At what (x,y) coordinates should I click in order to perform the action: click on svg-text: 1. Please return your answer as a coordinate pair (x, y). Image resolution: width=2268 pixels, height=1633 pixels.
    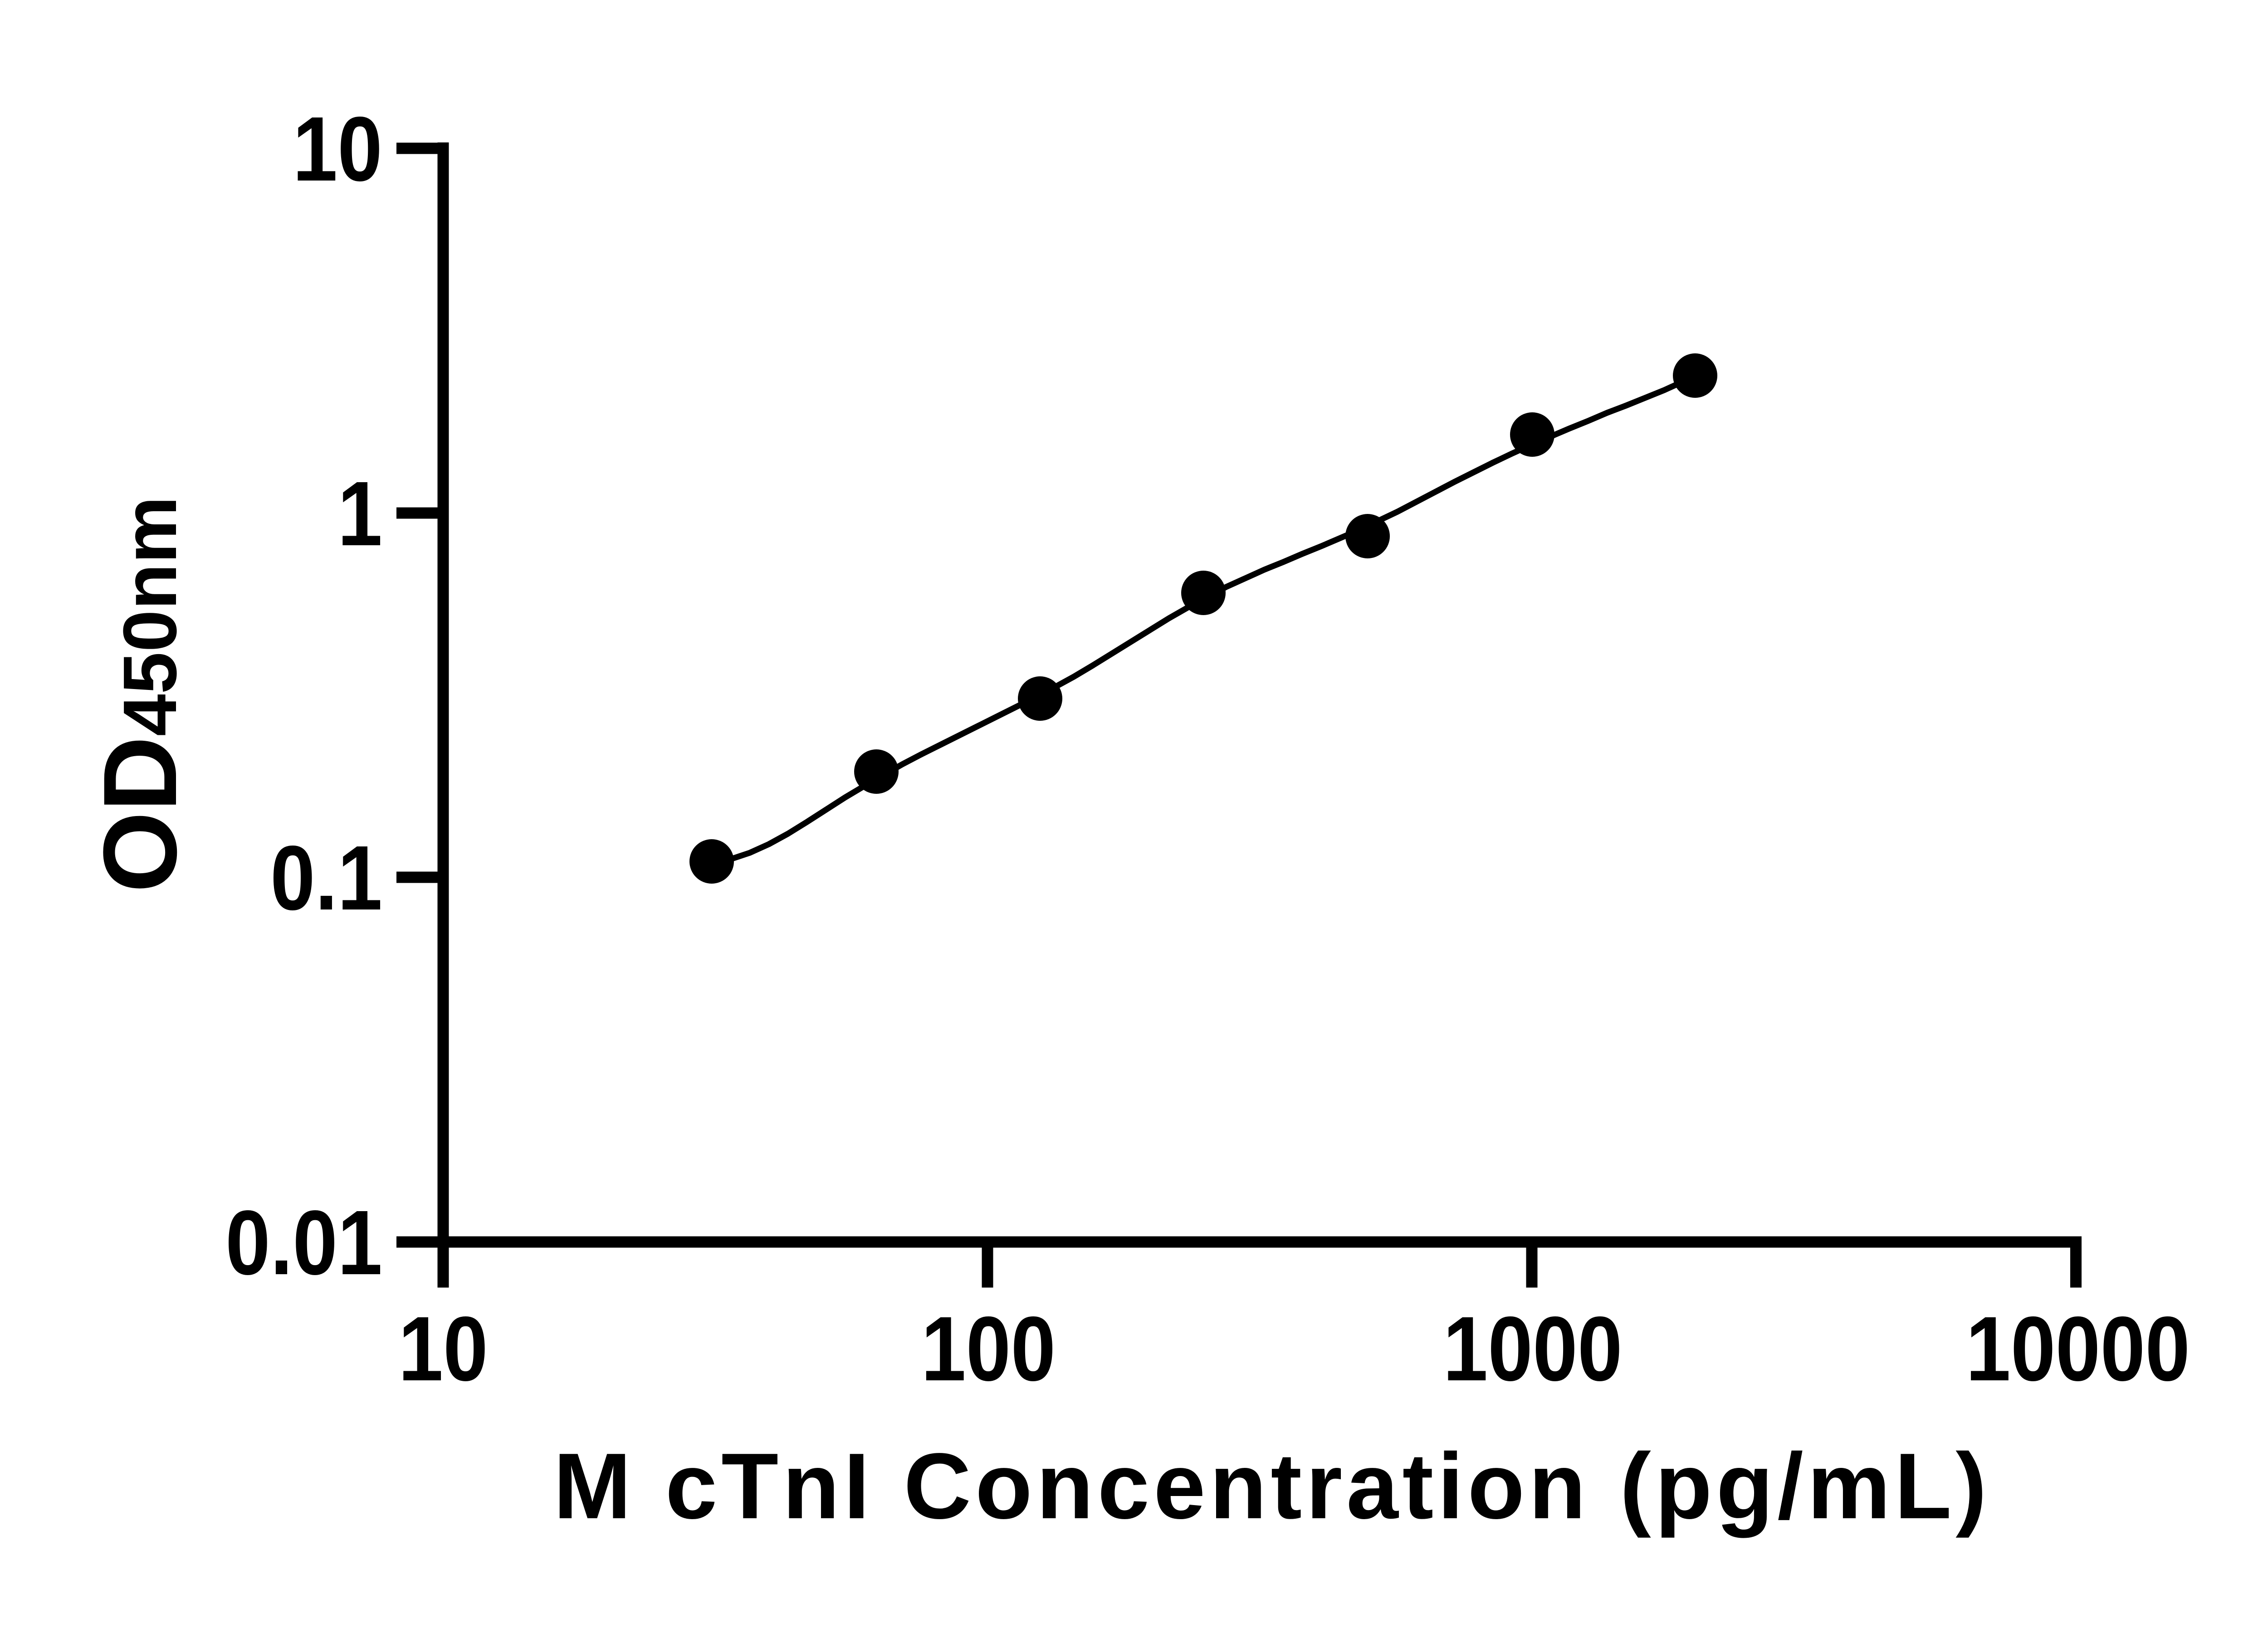
    Looking at the image, I should click on (360, 514).